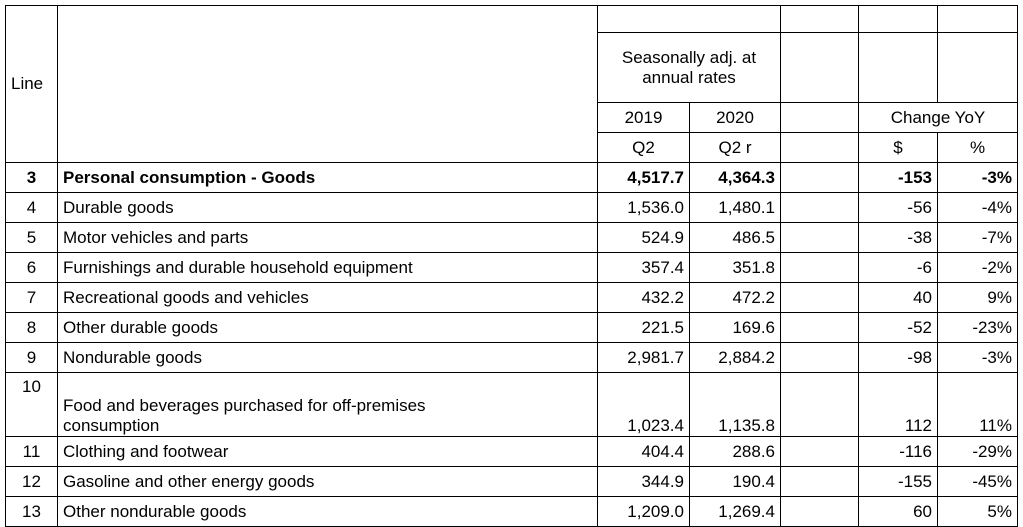 This screenshot has height=527, width=1023. What do you see at coordinates (327, 481) in the screenshot?
I see `description: Gasoline and other energy goods` at bounding box center [327, 481].